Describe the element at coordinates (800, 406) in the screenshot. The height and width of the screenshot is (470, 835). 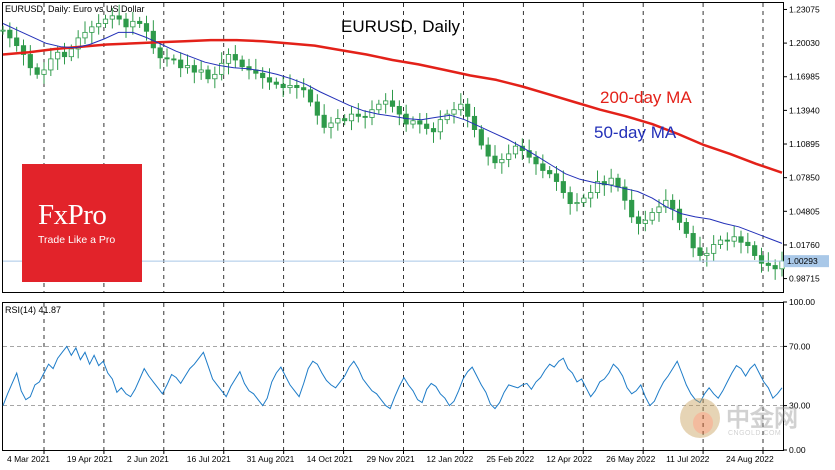
I see `rsi-y-tick-label: 30.00` at that location.